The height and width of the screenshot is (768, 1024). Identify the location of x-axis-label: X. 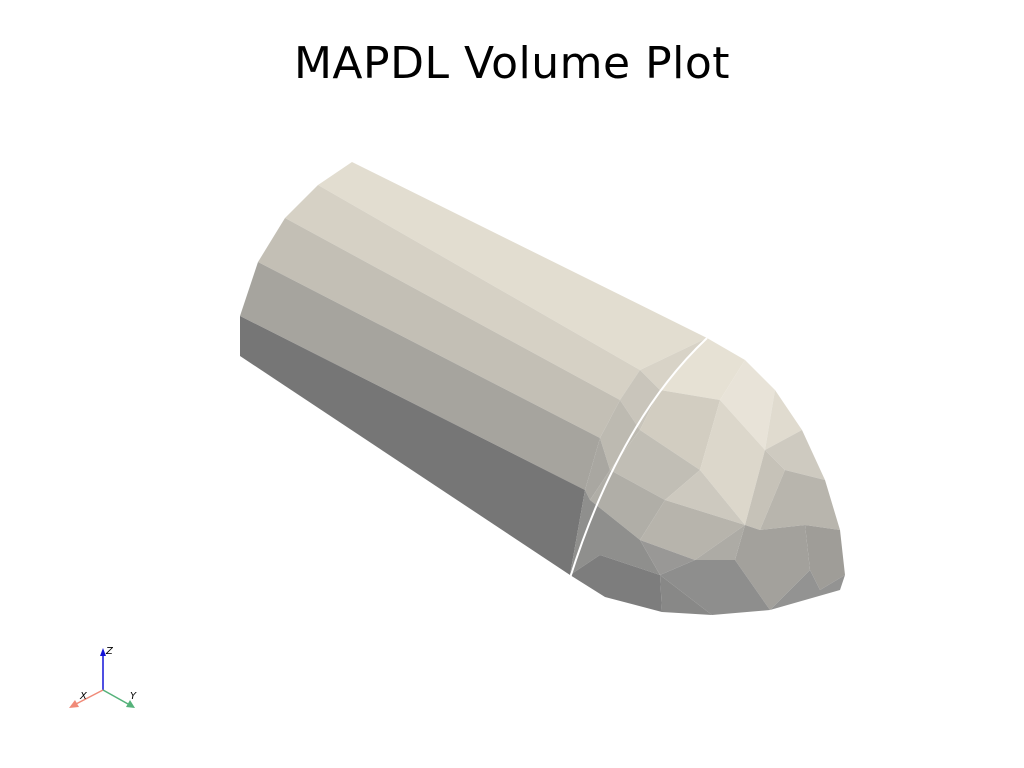
(83, 696).